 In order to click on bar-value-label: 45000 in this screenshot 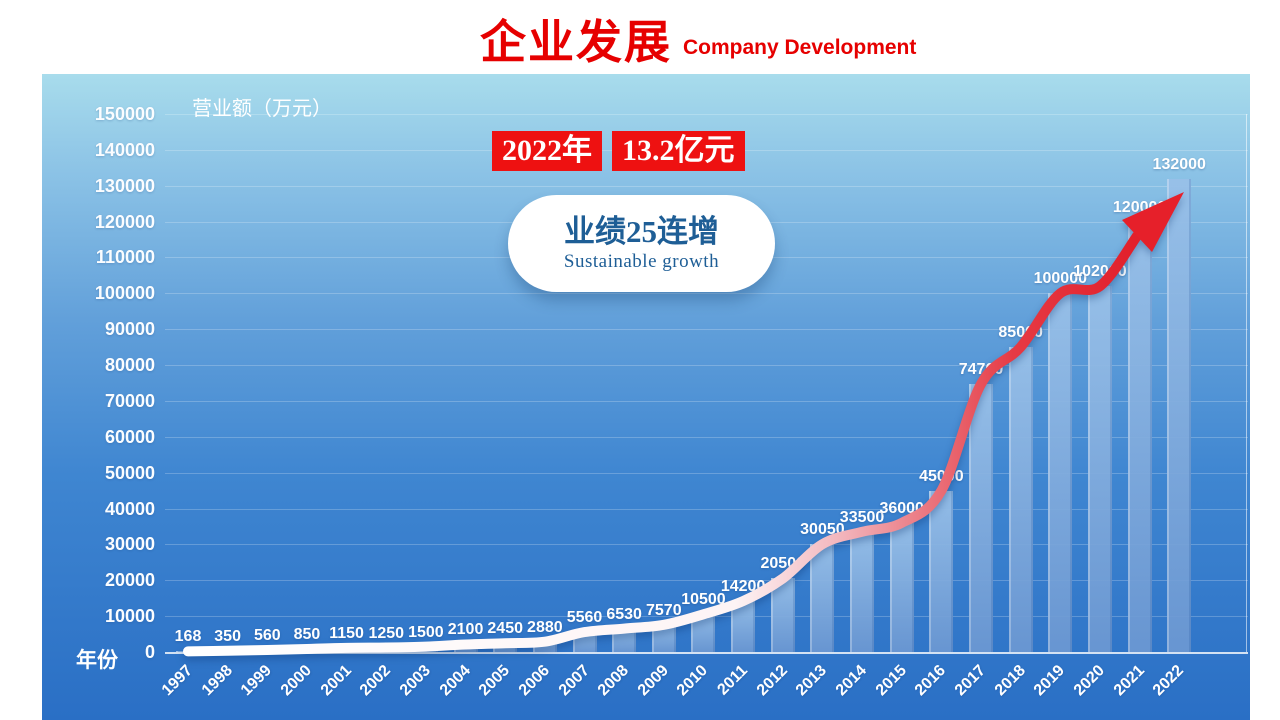, I will do `click(941, 476)`.